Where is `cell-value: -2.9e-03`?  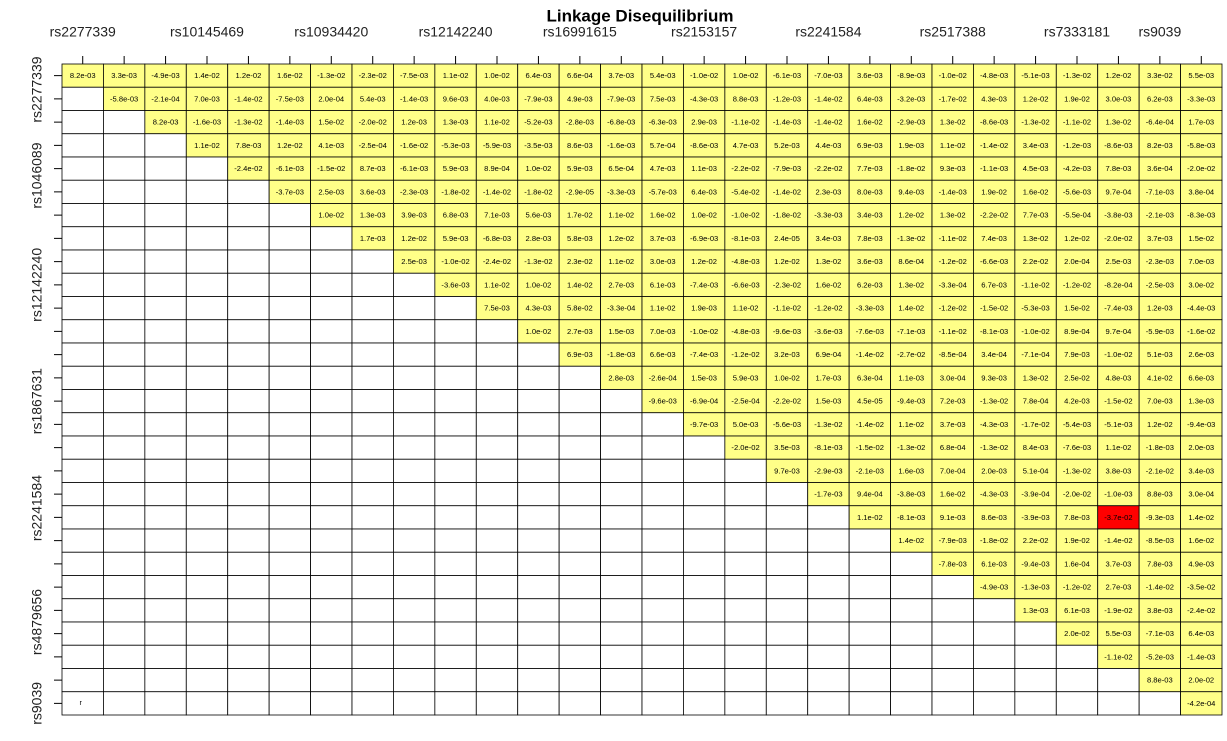 cell-value: -2.9e-03 is located at coordinates (828, 470).